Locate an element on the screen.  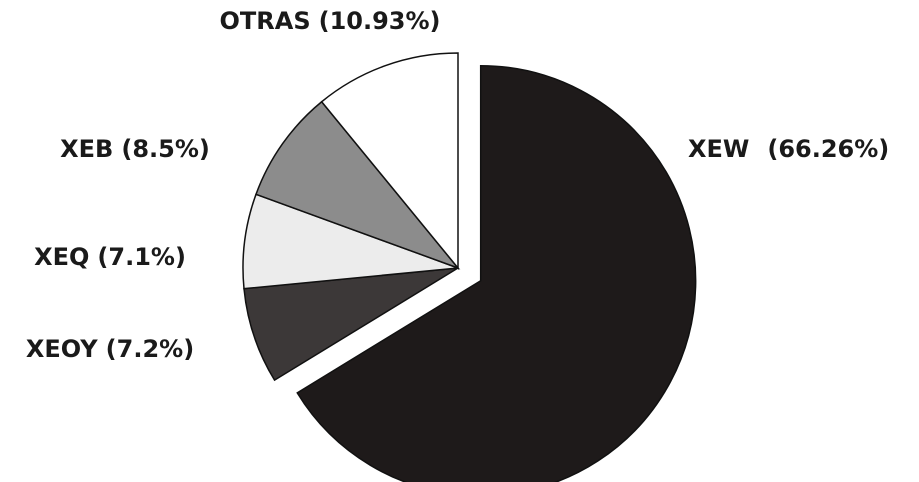
slice-label: OTRAS (10.93%) is located at coordinates (329, 21).